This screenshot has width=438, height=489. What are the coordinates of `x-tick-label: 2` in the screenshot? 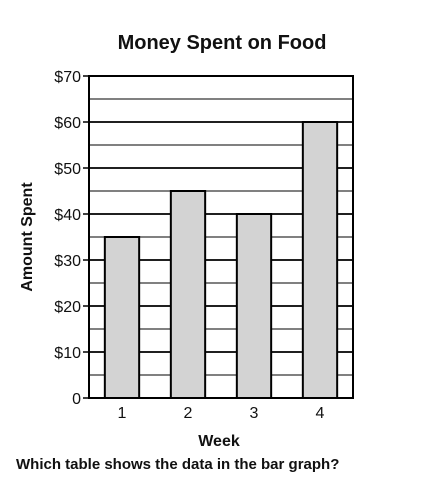 It's located at (188, 413).